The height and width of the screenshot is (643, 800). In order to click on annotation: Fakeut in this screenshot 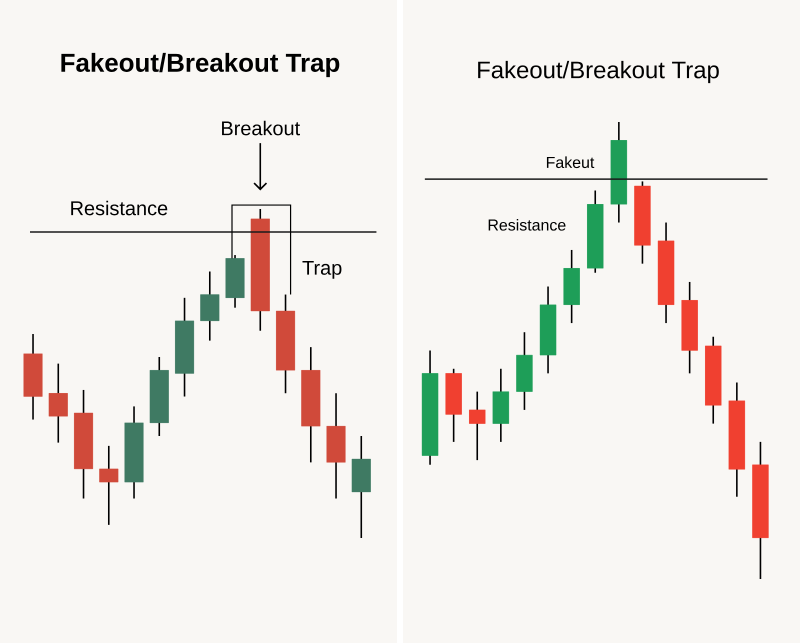, I will do `click(570, 162)`.